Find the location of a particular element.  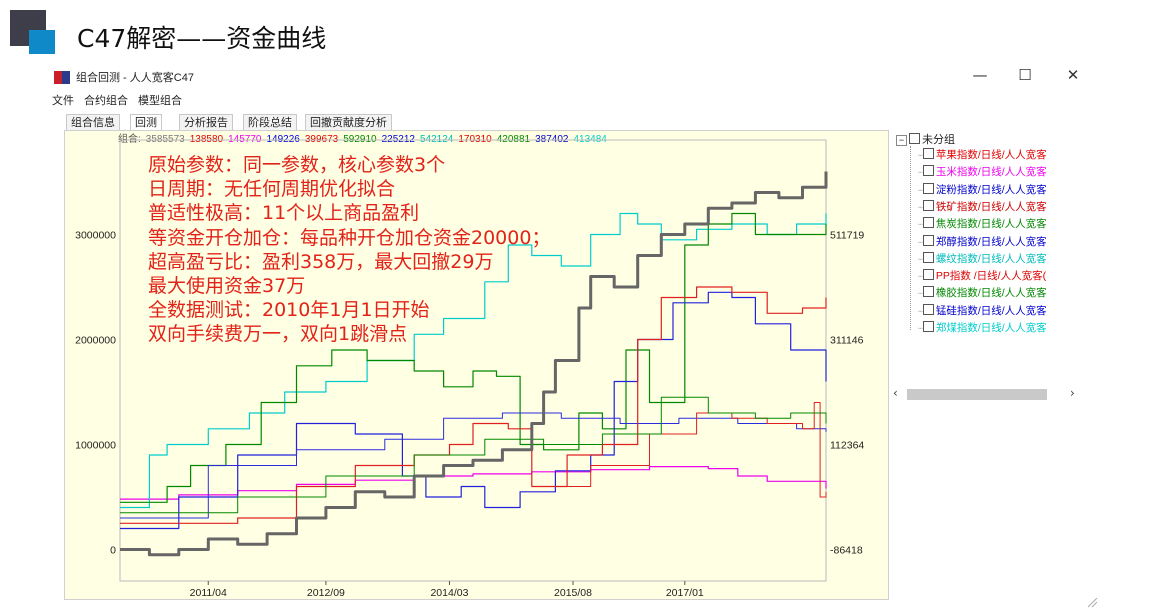

minimize-button: — is located at coordinates (980, 75).